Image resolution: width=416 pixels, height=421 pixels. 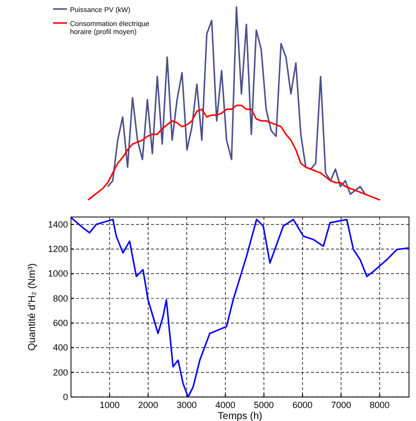 I want to click on x-tick-label: 3000, so click(x=186, y=405).